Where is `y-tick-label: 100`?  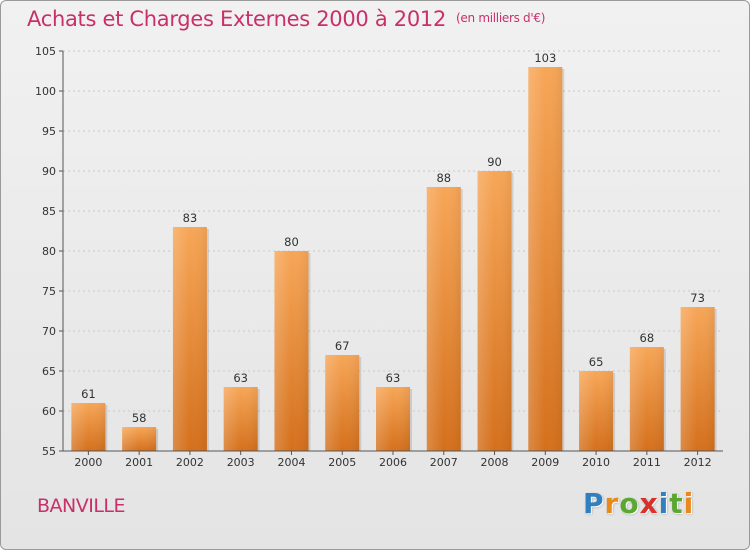 y-tick-label: 100 is located at coordinates (45, 91).